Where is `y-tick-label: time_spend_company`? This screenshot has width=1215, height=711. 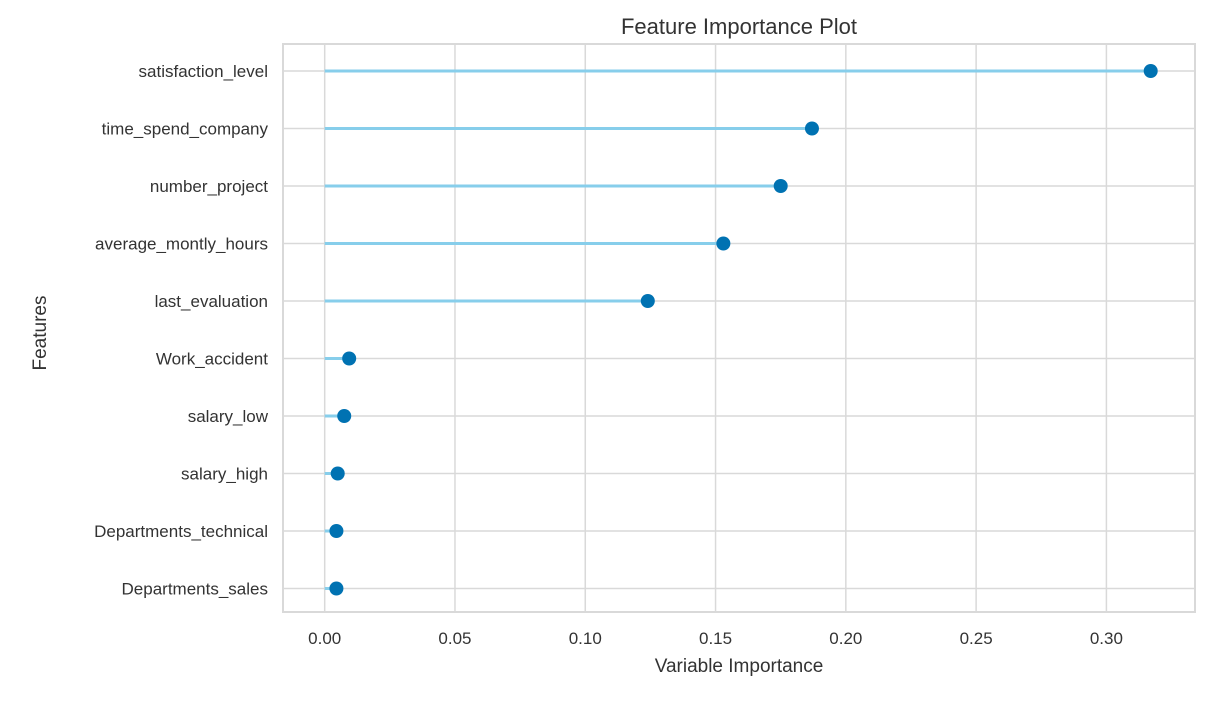
y-tick-label: time_spend_company is located at coordinates (185, 129).